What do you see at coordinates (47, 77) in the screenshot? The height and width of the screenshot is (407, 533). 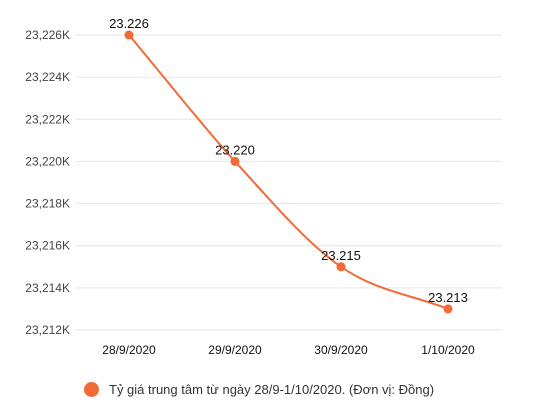 I see `y-tick-label: 23,224K` at bounding box center [47, 77].